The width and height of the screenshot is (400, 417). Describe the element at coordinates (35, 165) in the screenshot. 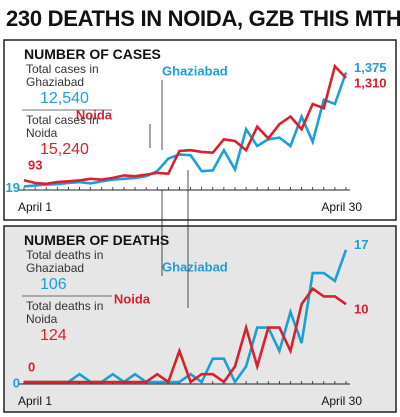

I see `value-label: 93` at that location.